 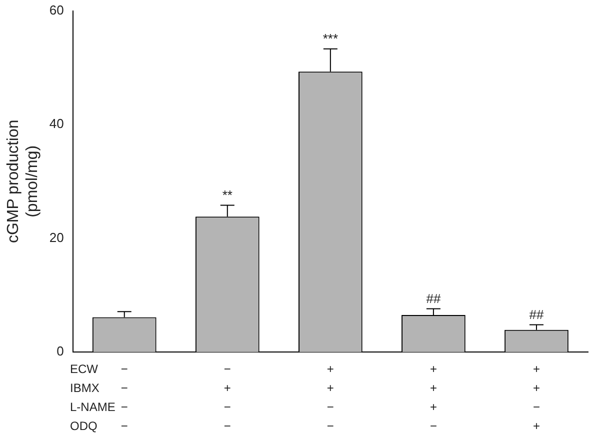 I want to click on x-tick-label: − − − −, so click(x=124, y=397).